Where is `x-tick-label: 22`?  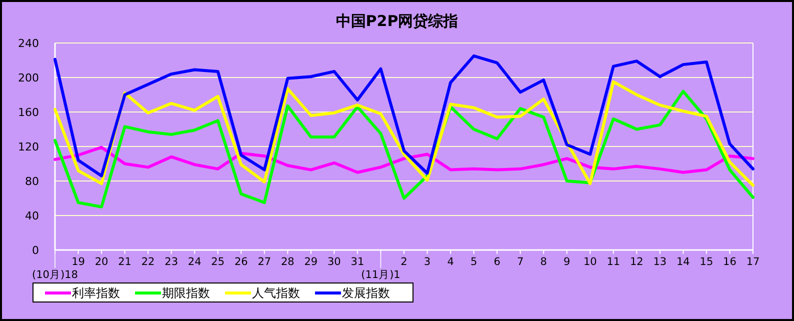 x-tick-label: 22 is located at coordinates (148, 262).